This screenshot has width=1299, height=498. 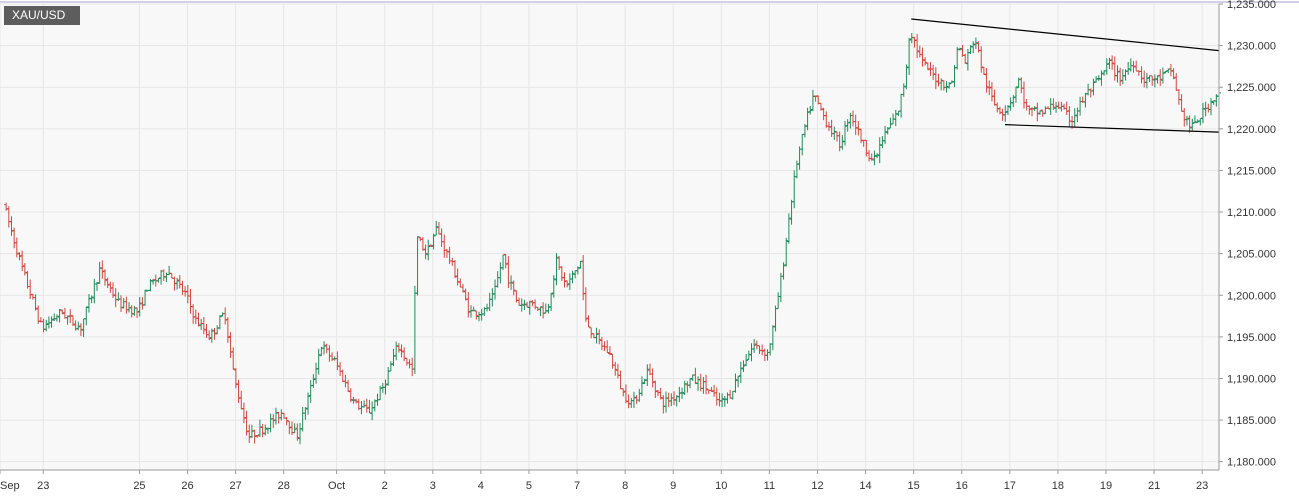 I want to click on trendlines, so click(x=1065, y=75).